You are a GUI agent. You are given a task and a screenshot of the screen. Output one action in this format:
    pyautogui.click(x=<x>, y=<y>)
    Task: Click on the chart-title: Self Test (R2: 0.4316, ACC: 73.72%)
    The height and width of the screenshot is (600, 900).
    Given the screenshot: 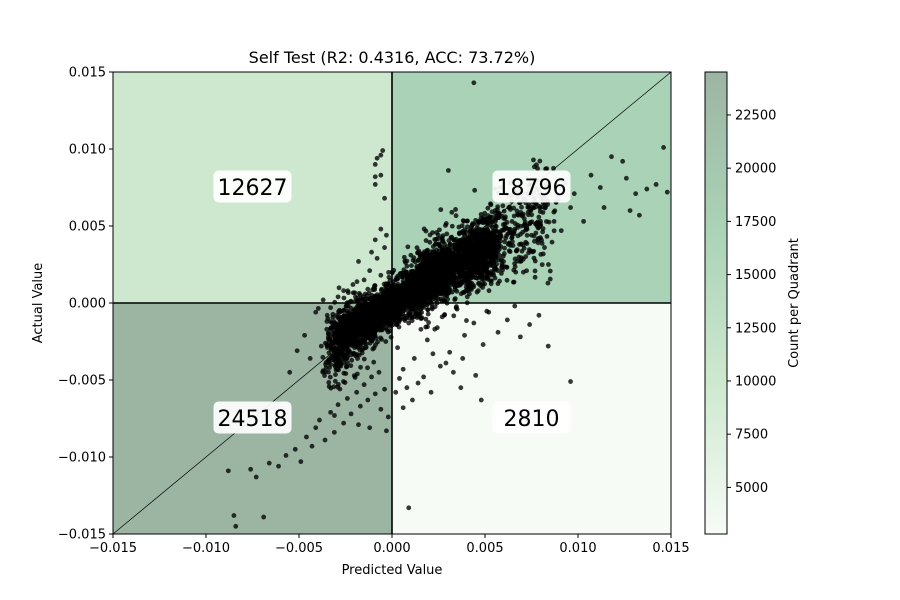 What is the action you would take?
    pyautogui.click(x=392, y=57)
    